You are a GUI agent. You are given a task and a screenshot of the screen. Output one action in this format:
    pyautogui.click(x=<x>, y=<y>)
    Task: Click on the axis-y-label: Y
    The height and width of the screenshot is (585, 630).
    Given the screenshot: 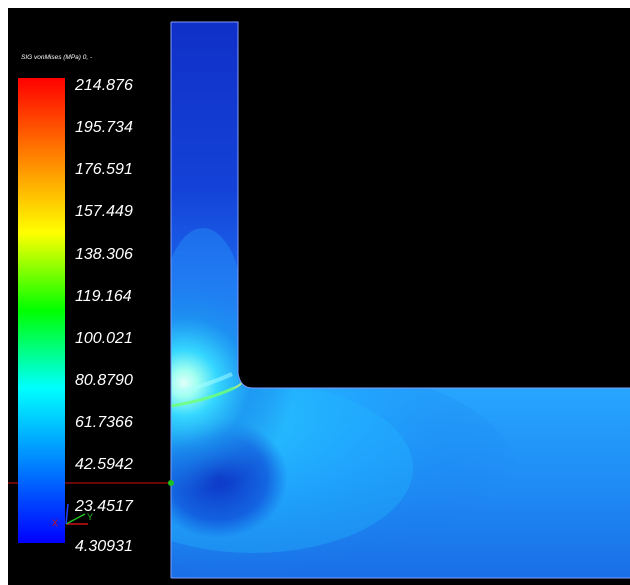 What is the action you would take?
    pyautogui.click(x=90, y=517)
    